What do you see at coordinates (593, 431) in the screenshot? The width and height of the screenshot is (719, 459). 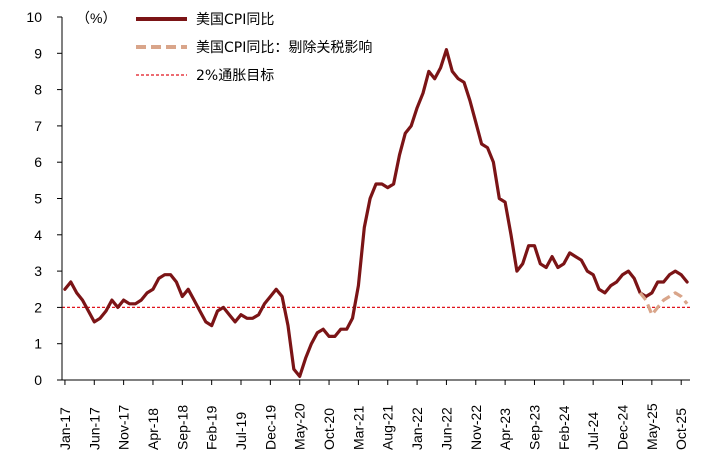 I see `x-tick-label: Jul-24` at bounding box center [593, 431].